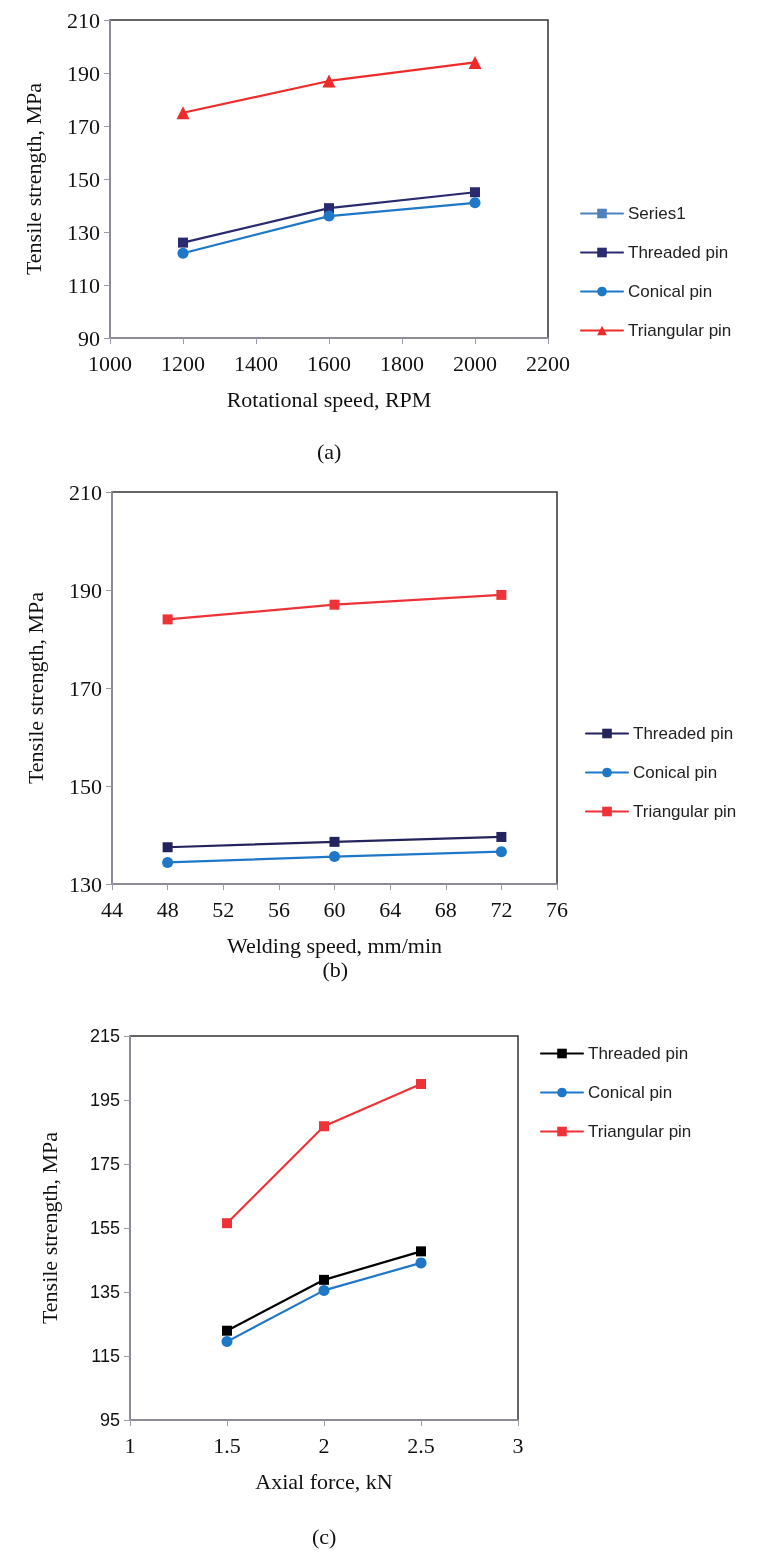 The width and height of the screenshot is (767, 1554). Describe the element at coordinates (109, 1420) in the screenshot. I see `y-tick-label: 95` at that location.